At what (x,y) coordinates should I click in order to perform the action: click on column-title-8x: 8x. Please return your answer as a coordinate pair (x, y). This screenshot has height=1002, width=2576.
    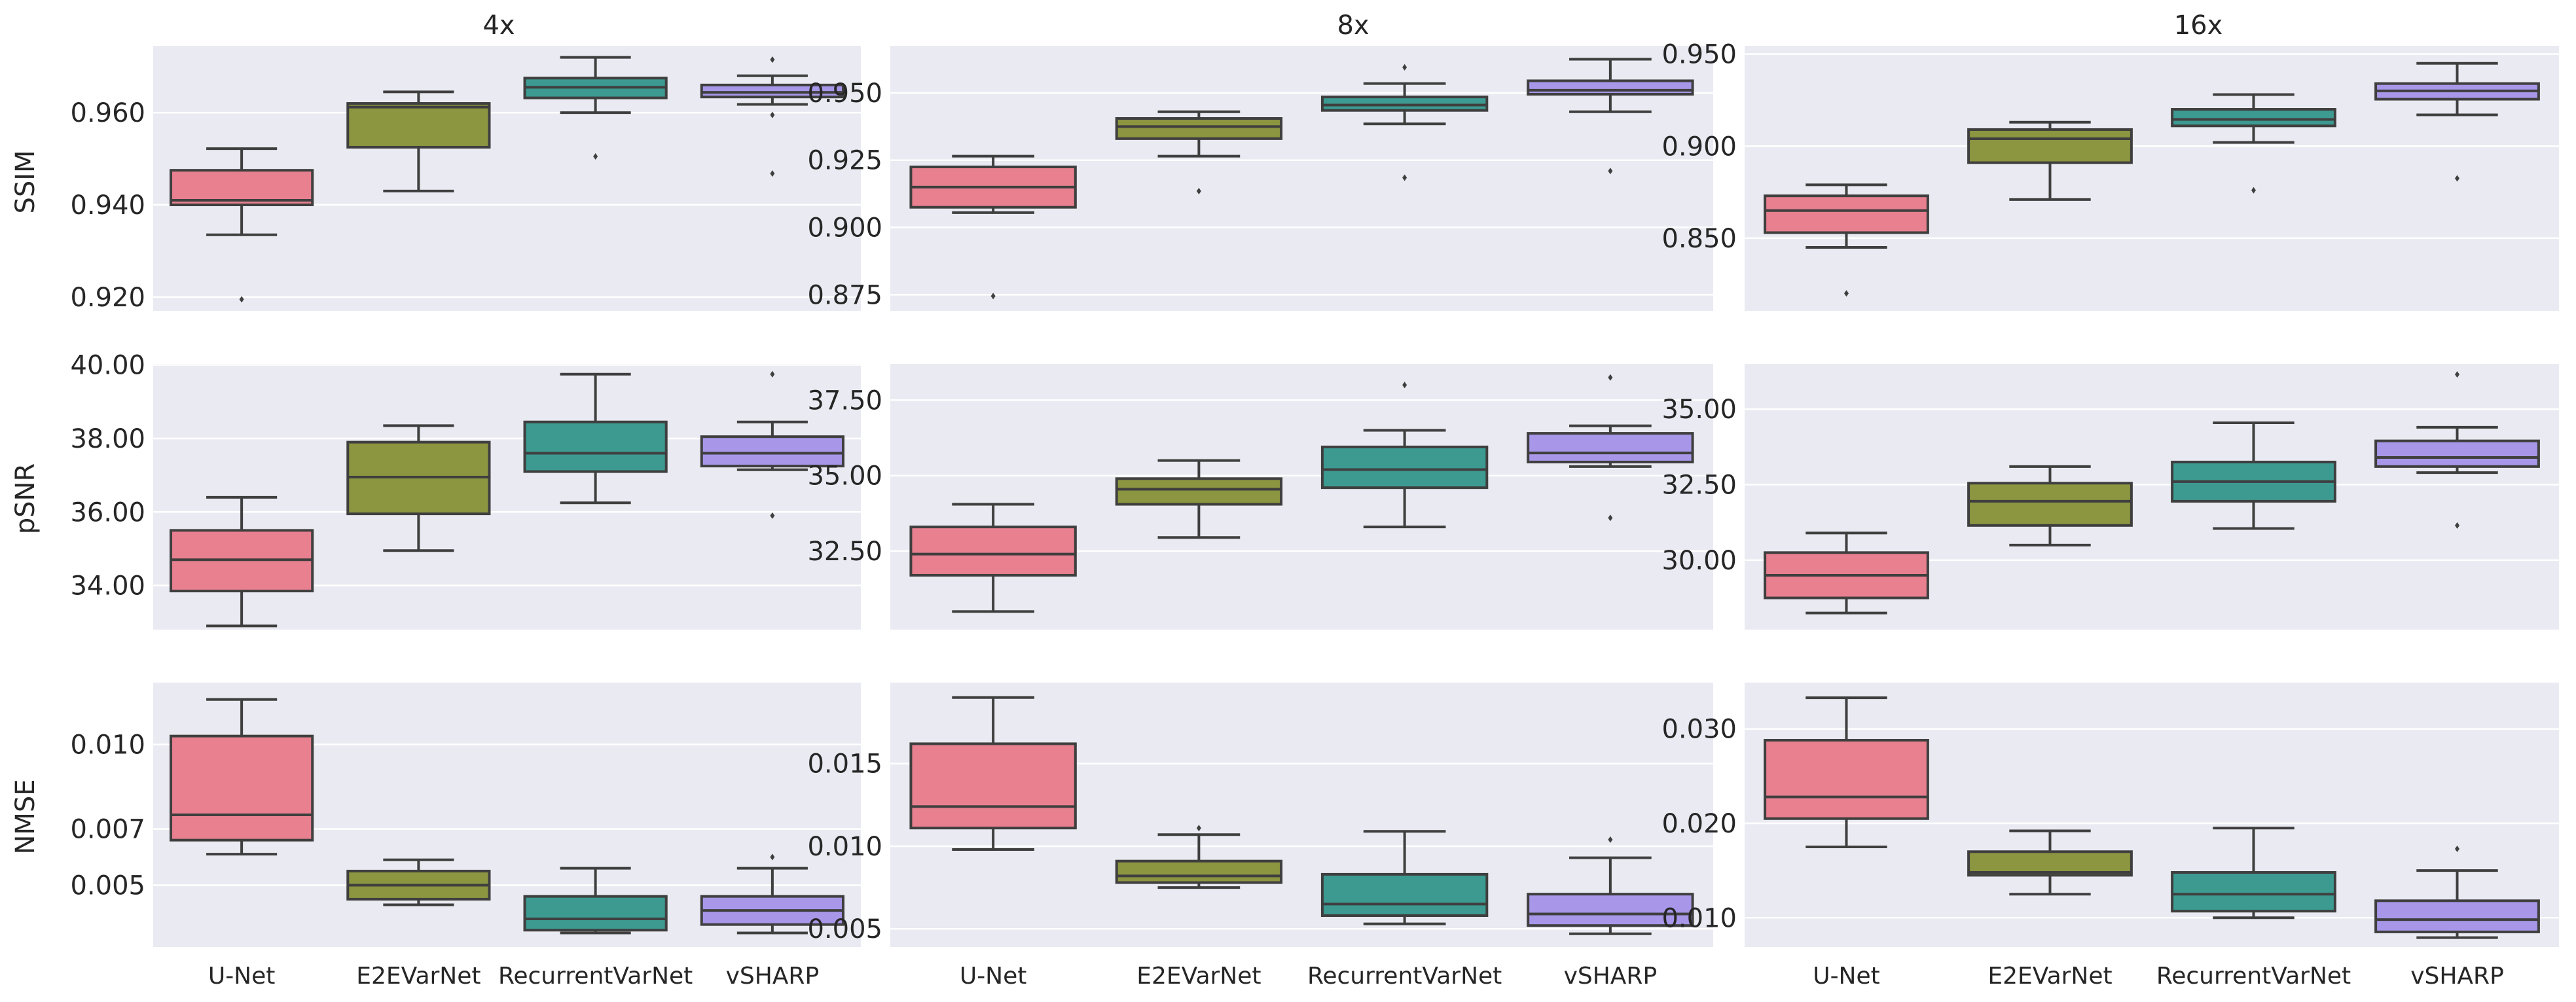
    Looking at the image, I should click on (1353, 25).